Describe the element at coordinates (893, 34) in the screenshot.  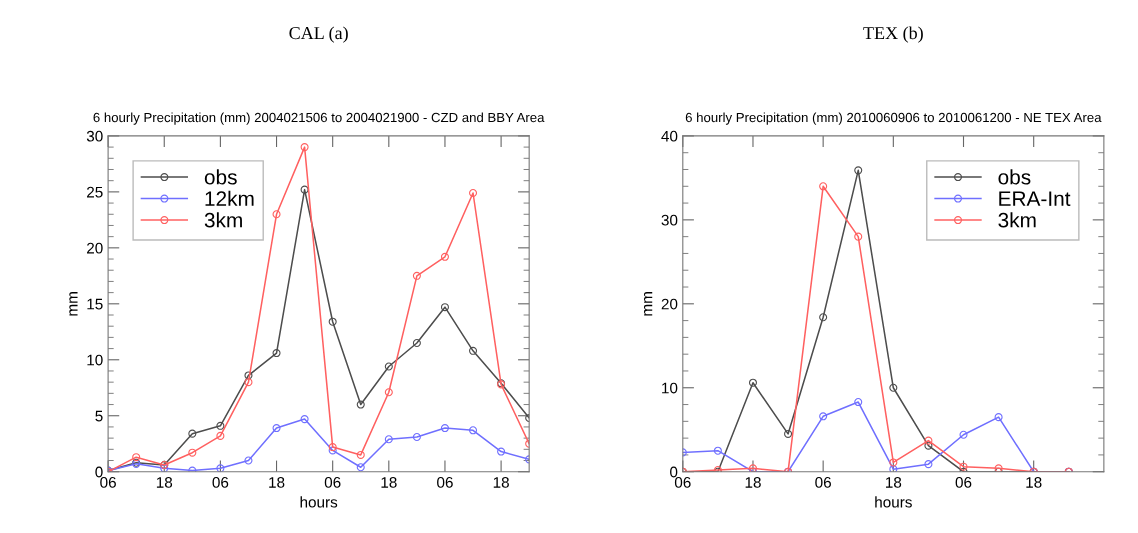
I see `chart-title: TEX (b)` at that location.